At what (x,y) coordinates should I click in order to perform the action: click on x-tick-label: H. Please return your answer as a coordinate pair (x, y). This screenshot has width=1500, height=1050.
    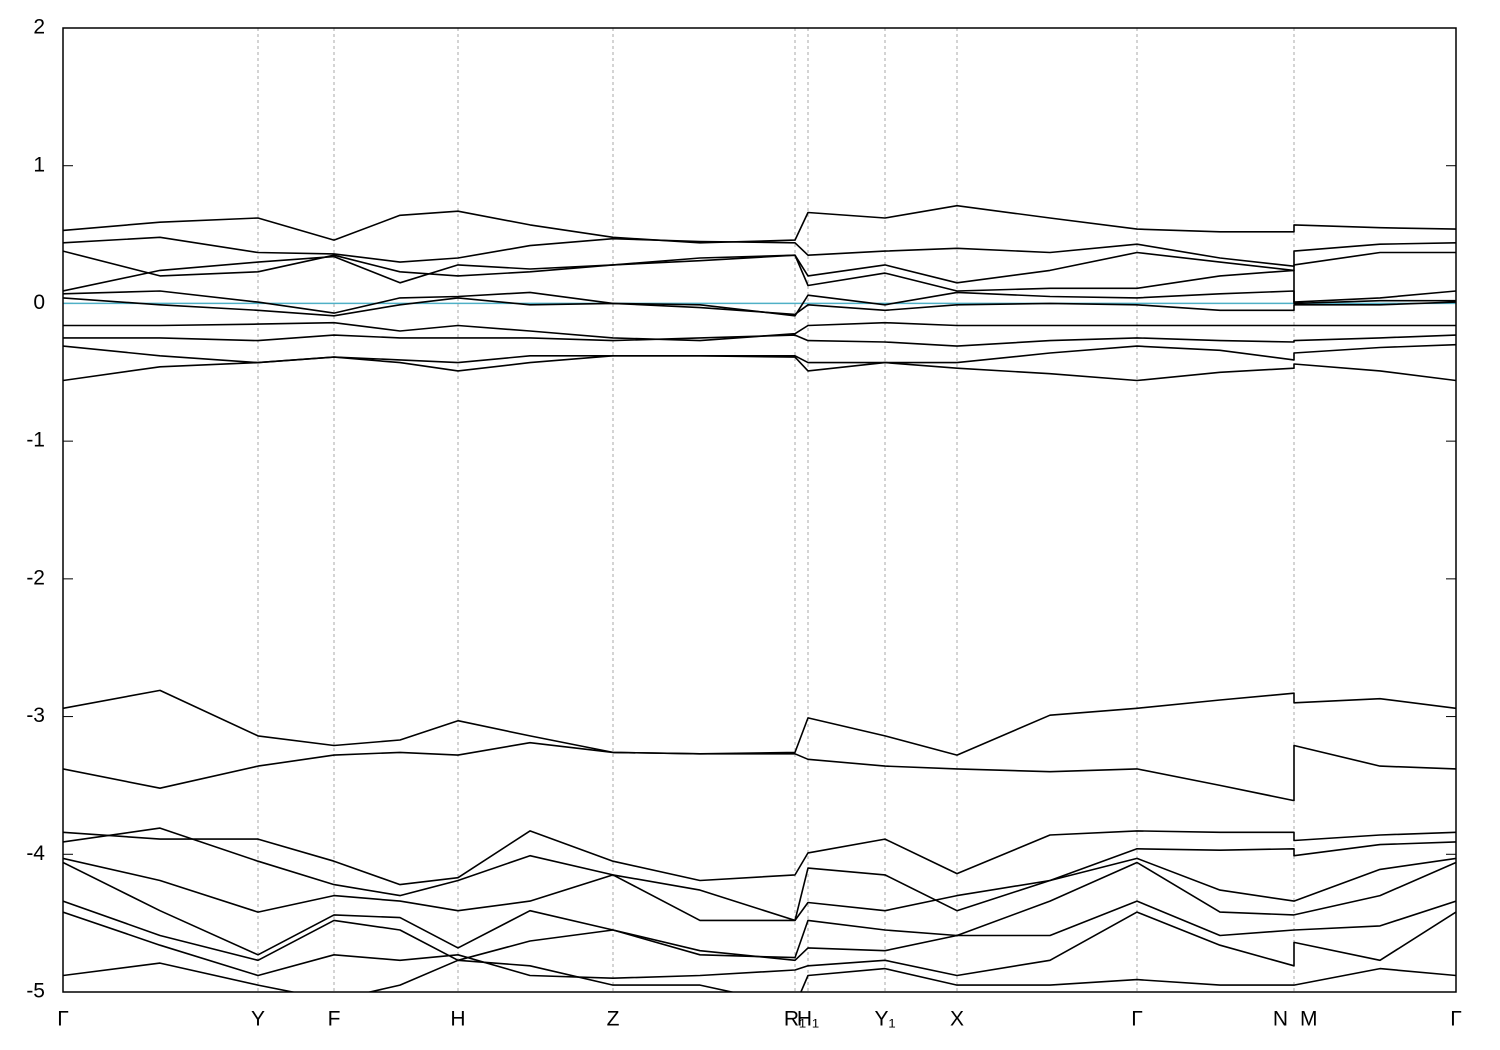
    Looking at the image, I should click on (457, 1019).